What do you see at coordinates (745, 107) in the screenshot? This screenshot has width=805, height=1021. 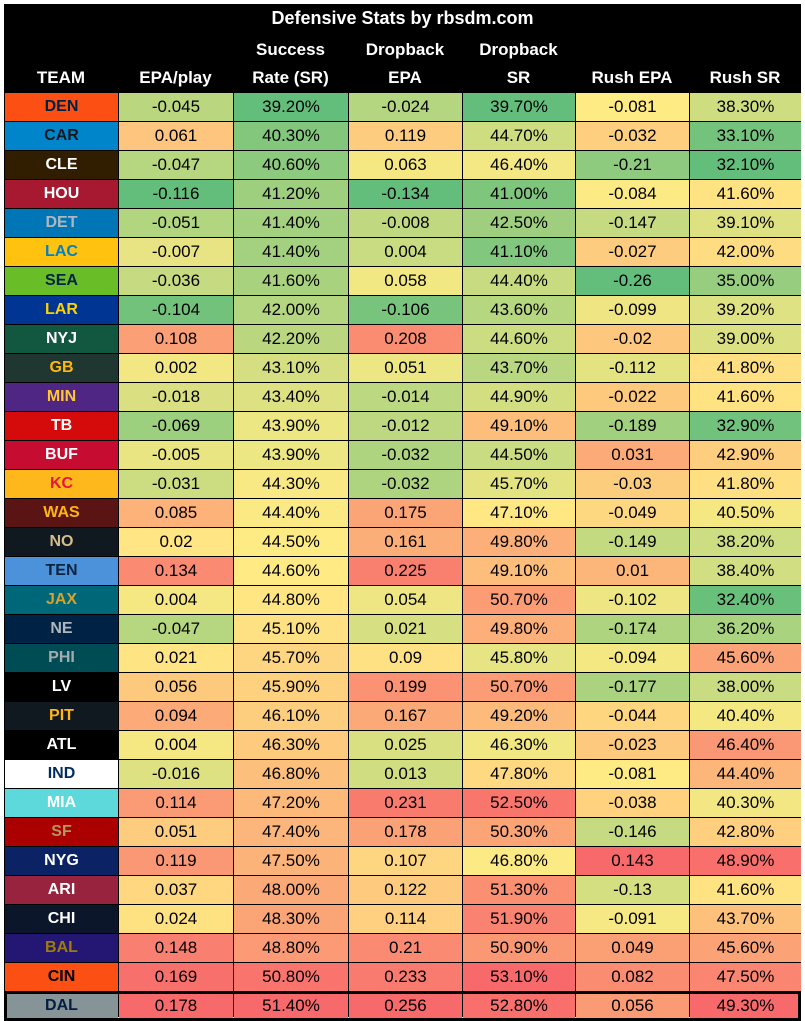 I see `cell-rush-sr: 38.30%` at bounding box center [745, 107].